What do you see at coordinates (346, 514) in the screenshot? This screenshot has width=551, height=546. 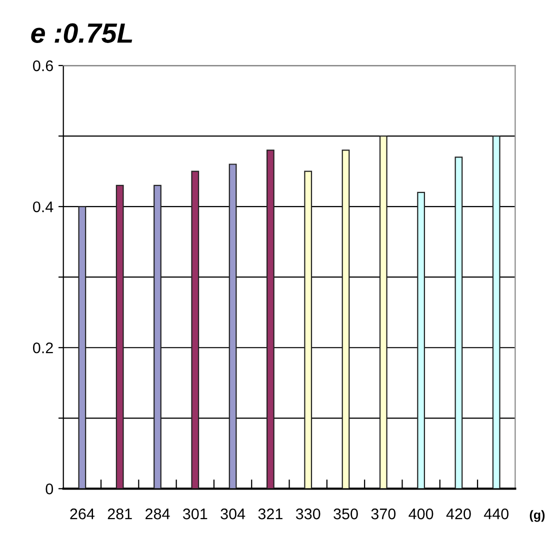 I see `x-tick-label: 350` at bounding box center [346, 514].